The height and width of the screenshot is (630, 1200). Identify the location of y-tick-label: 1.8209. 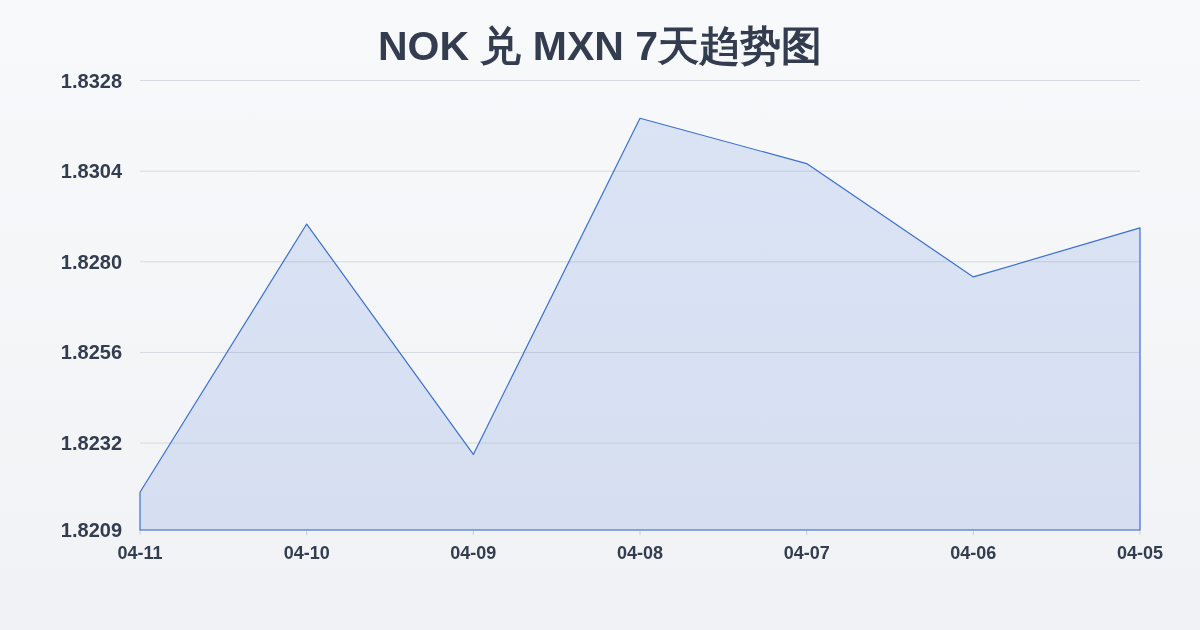
(91, 530).